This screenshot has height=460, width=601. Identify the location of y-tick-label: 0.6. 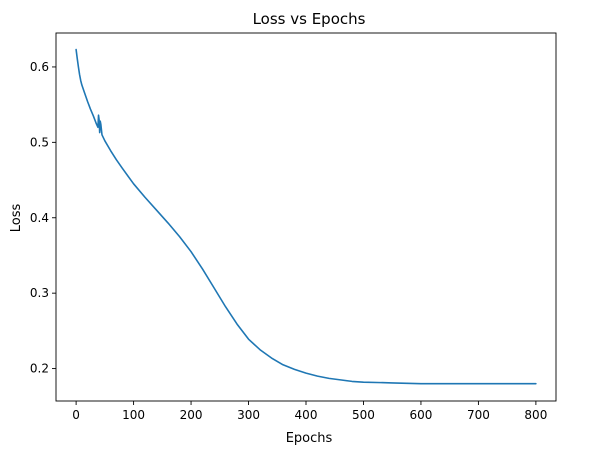
(39, 67).